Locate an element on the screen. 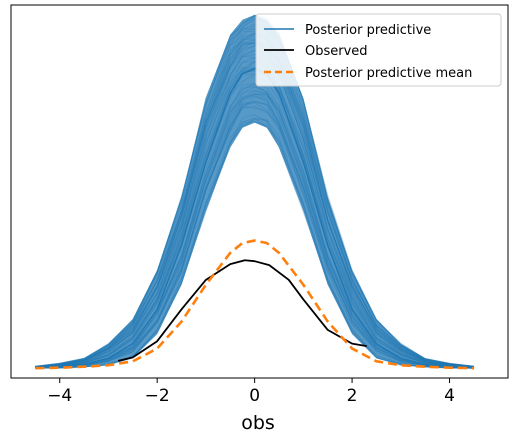  legend-box is located at coordinates (378, 50).